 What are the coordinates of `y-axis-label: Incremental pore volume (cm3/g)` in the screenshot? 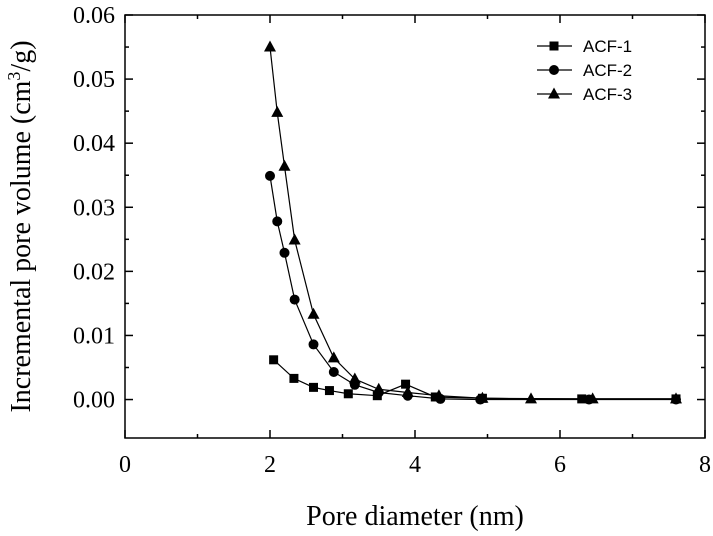 It's located at (20, 226).